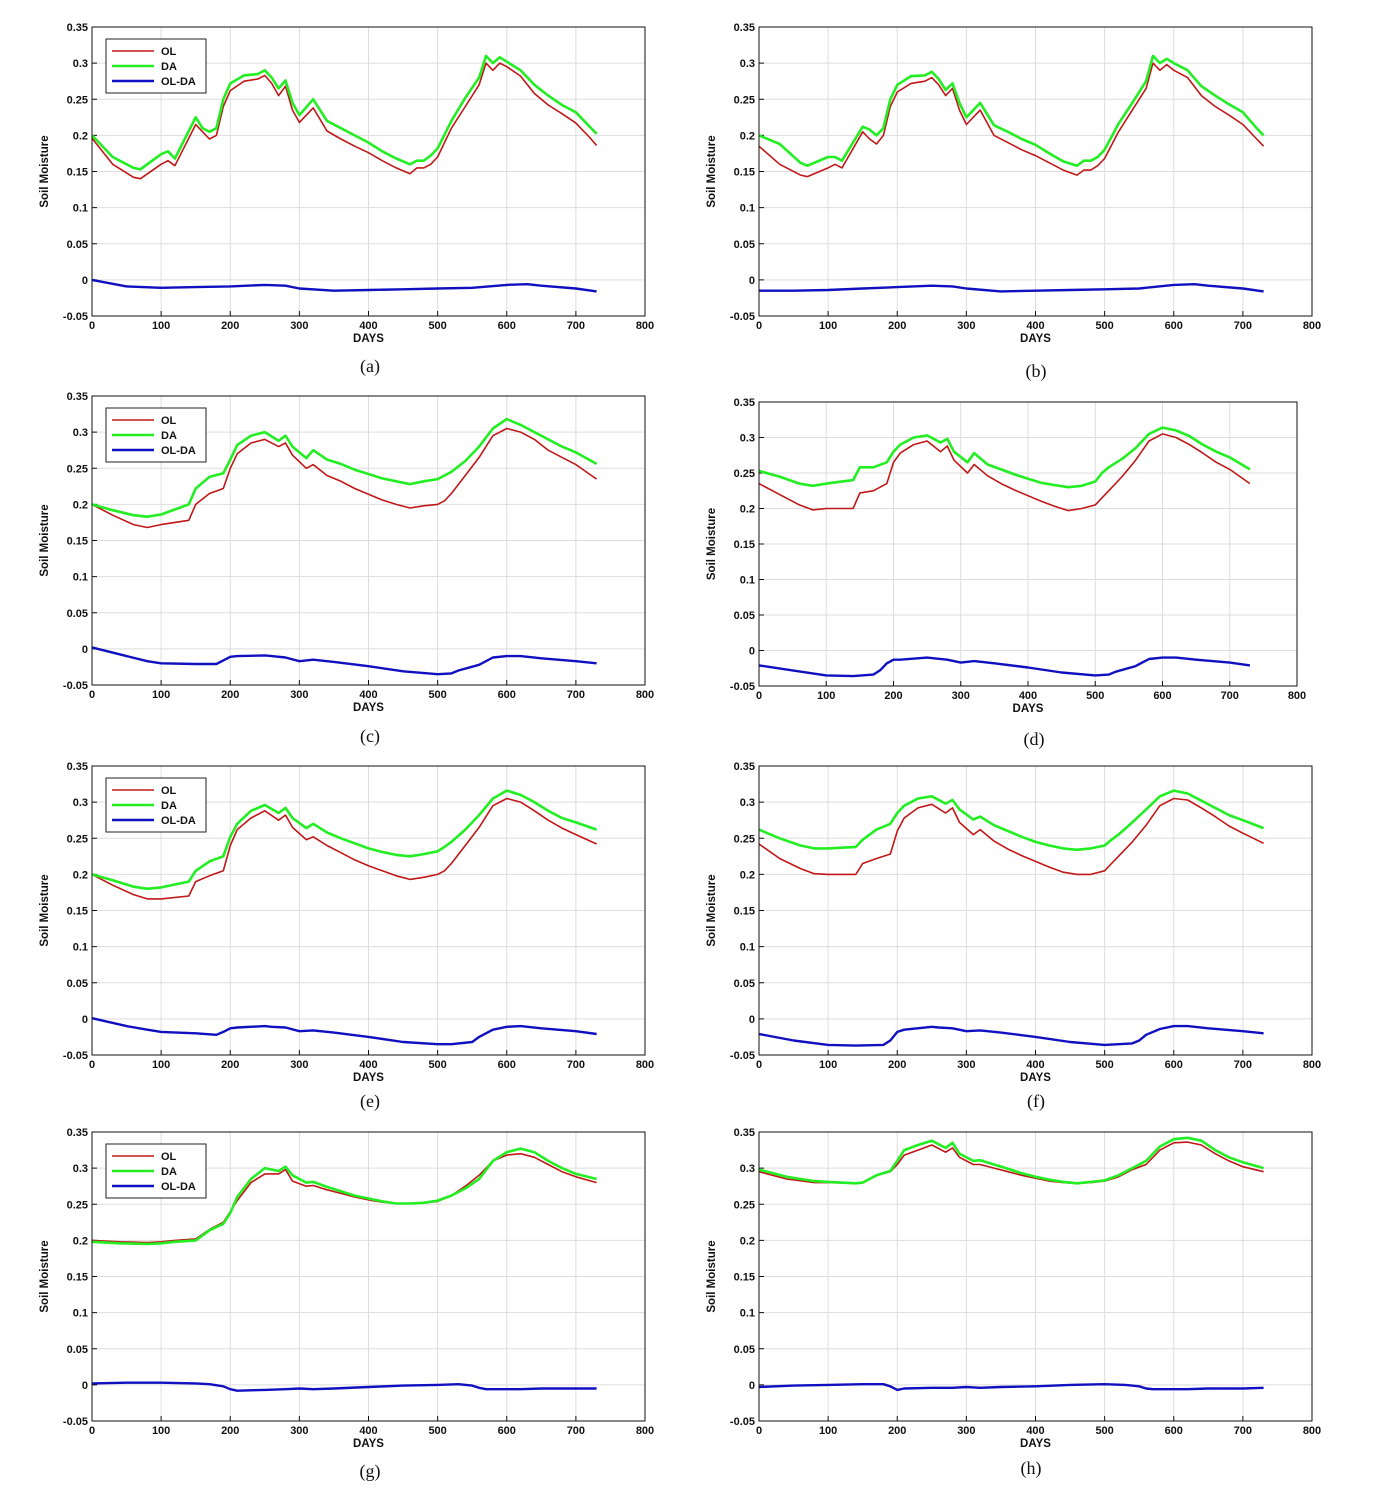 The image size is (1379, 1498). What do you see at coordinates (178, 82) in the screenshot?
I see `legend-label: OL-DA` at bounding box center [178, 82].